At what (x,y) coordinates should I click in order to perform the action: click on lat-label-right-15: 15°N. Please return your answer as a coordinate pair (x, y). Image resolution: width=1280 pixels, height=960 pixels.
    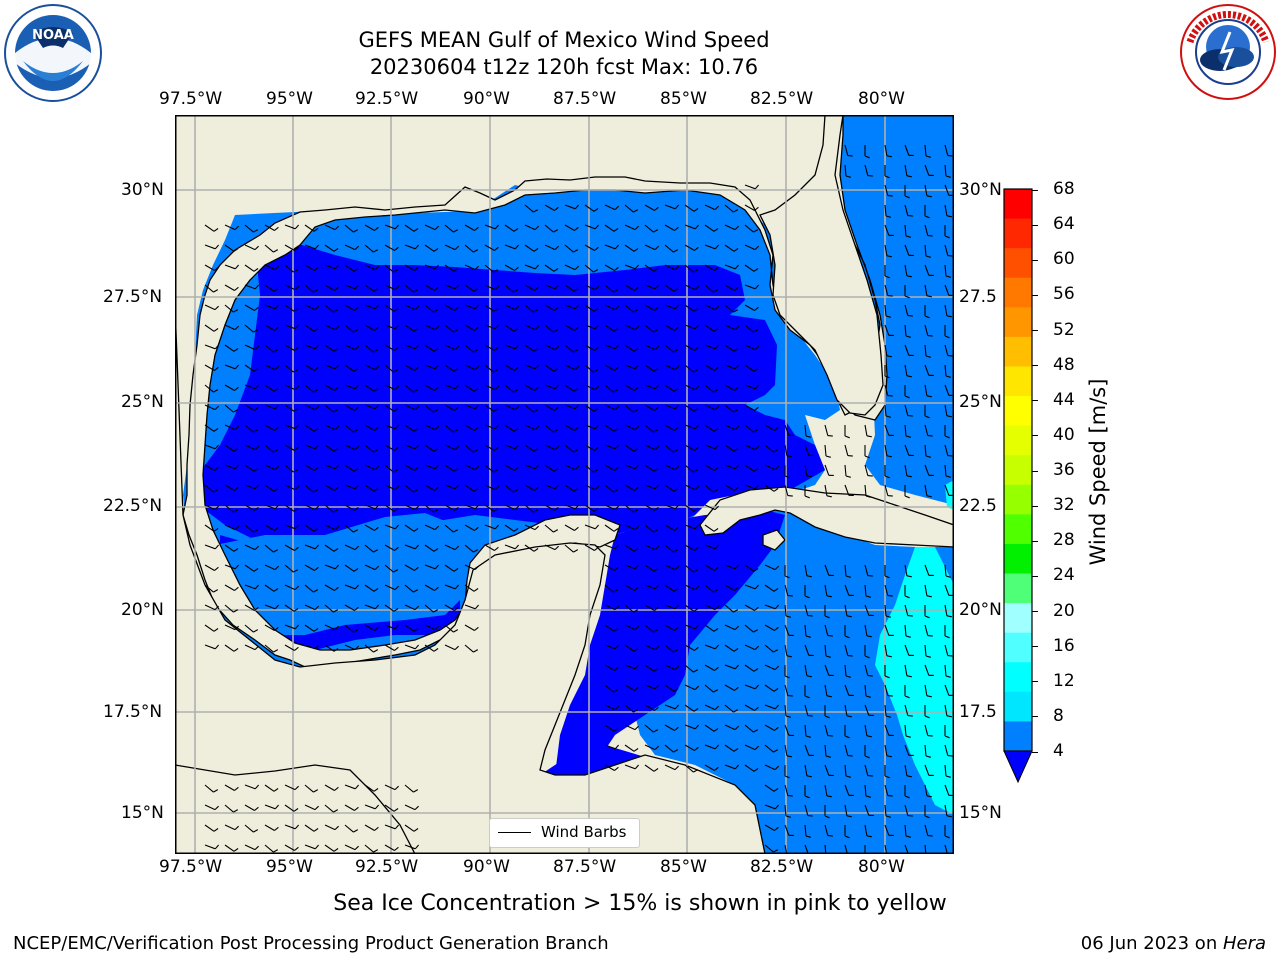
    Looking at the image, I should click on (980, 813).